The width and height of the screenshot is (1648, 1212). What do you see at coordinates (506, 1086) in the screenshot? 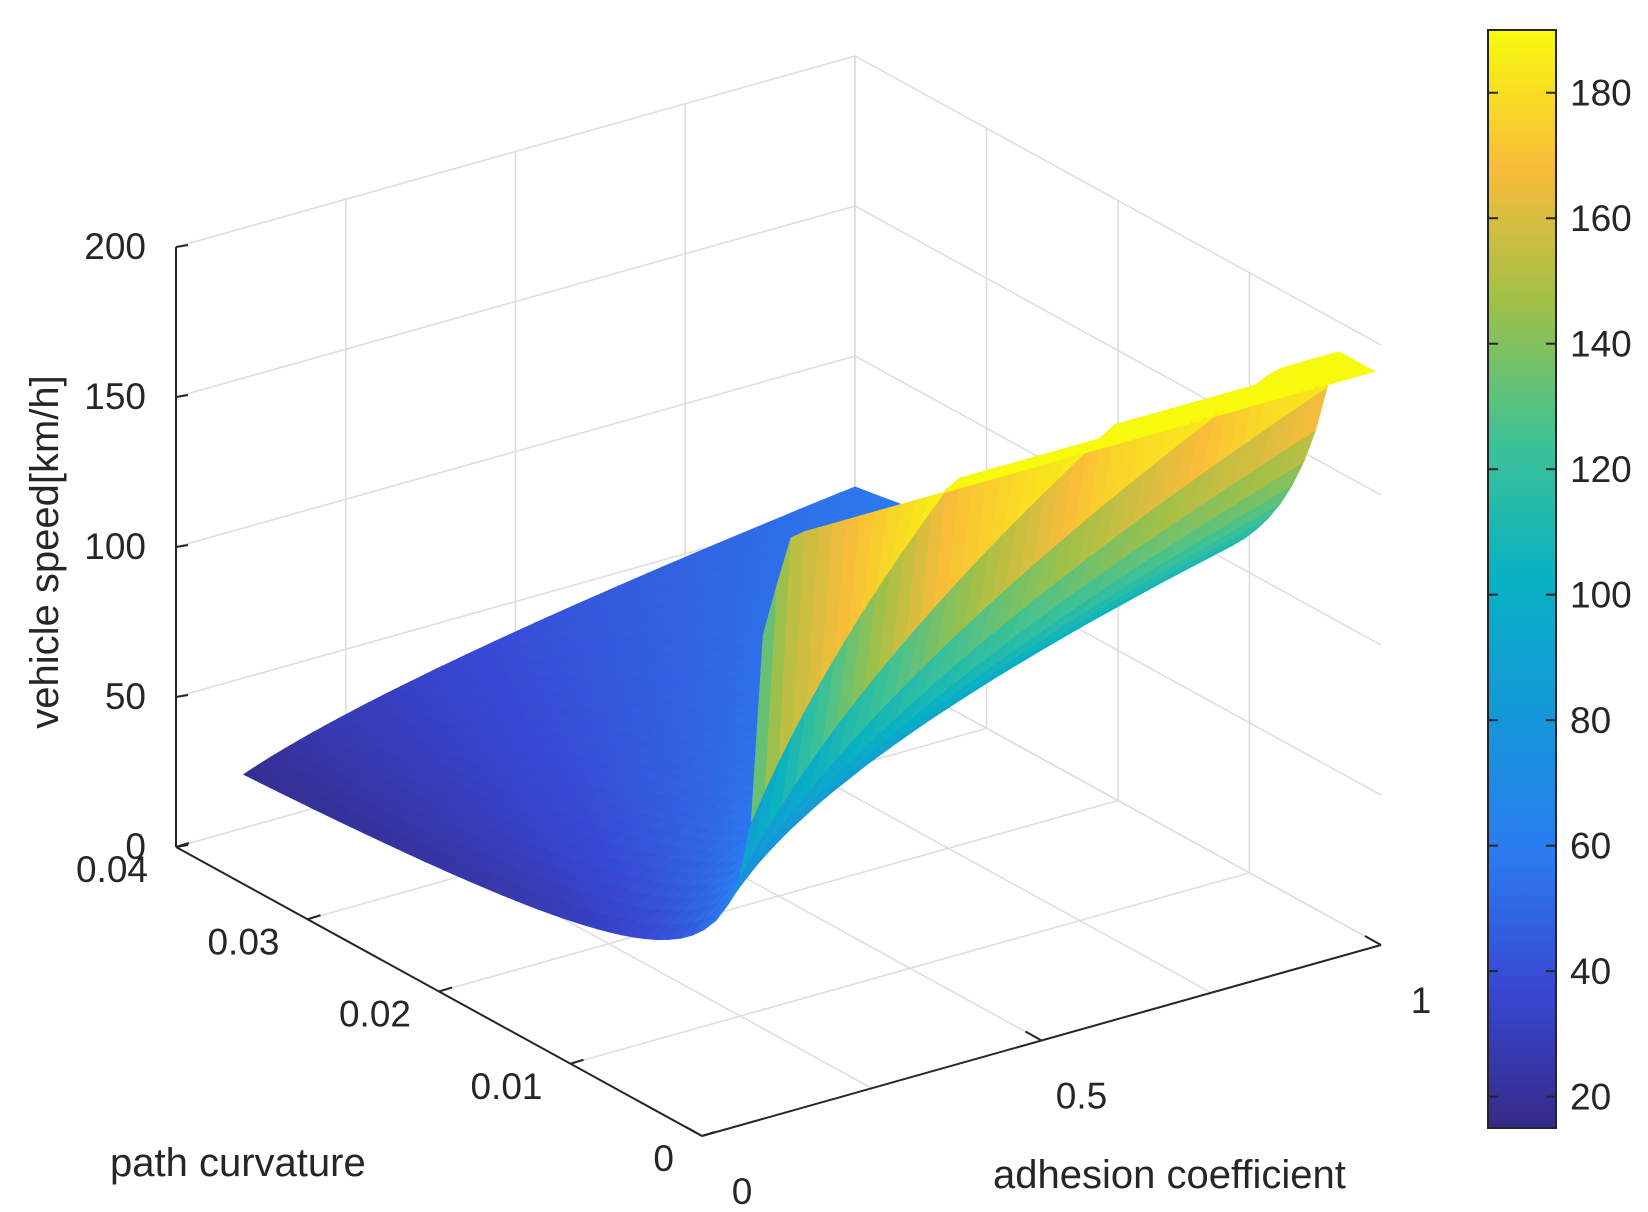
I see `y-tick-label: 0.01` at bounding box center [506, 1086].